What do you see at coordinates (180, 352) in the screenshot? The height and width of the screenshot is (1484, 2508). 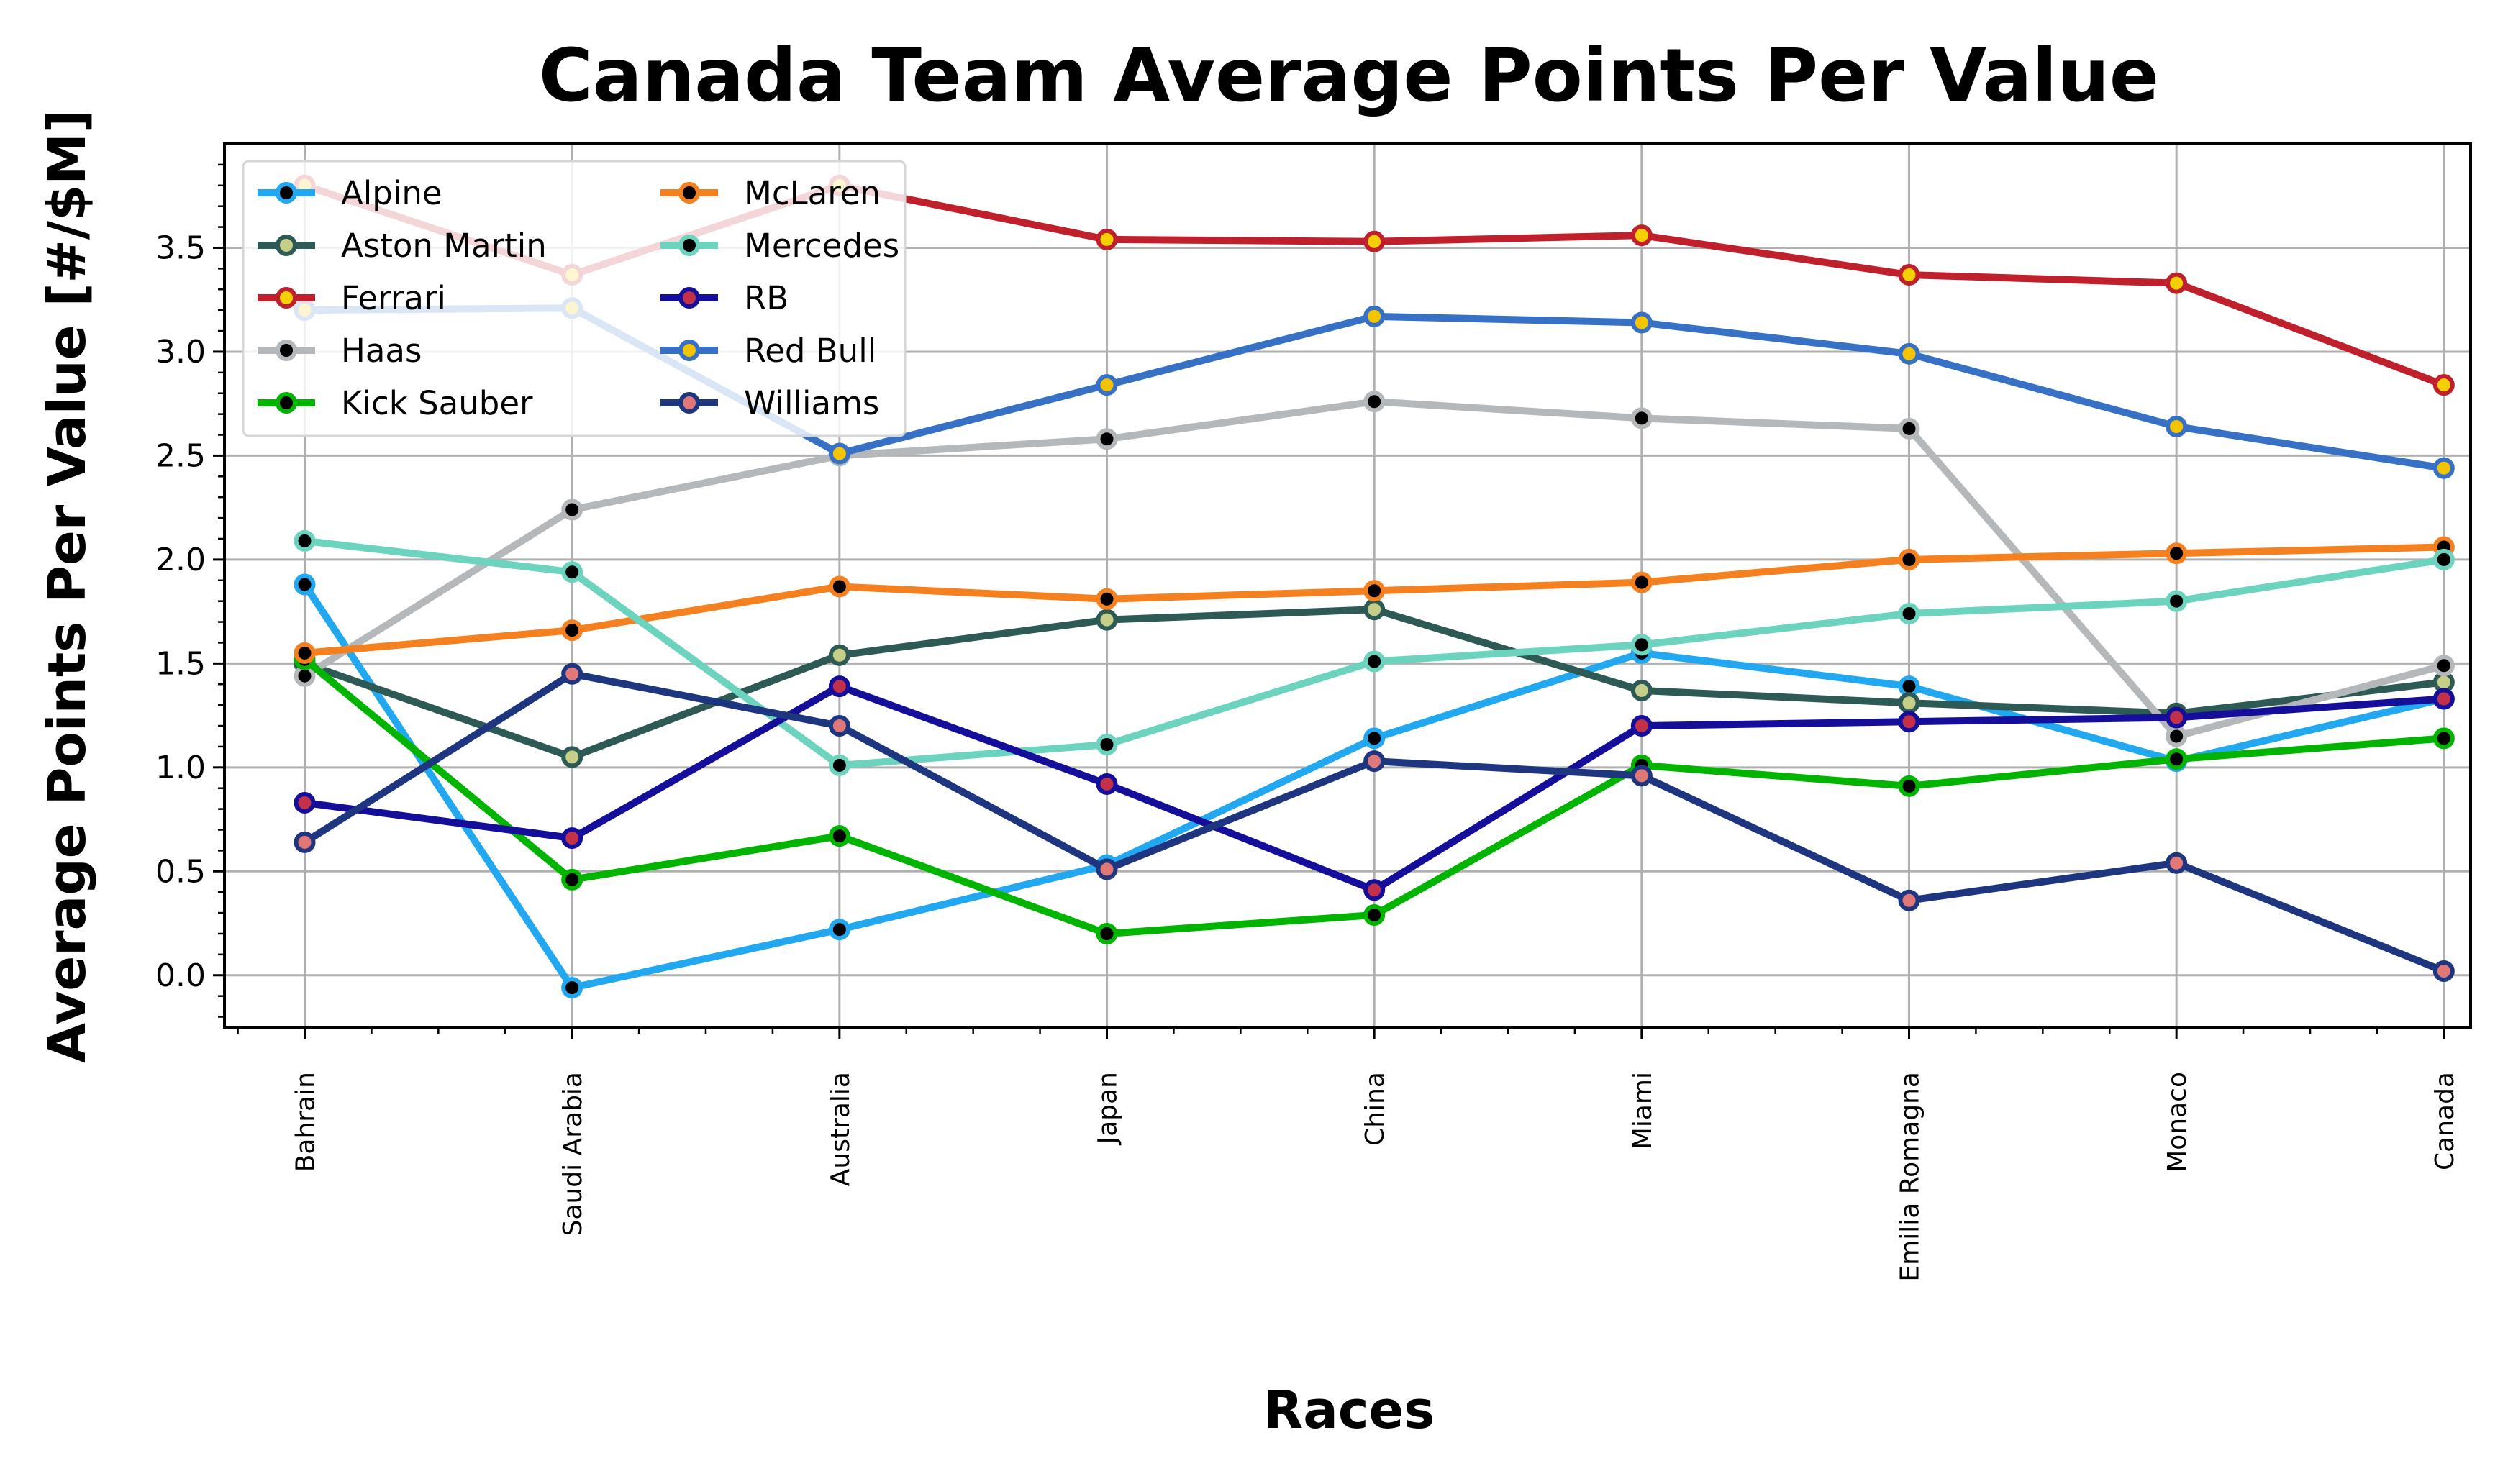 I see `y-tick-label: 3.0` at bounding box center [180, 352].